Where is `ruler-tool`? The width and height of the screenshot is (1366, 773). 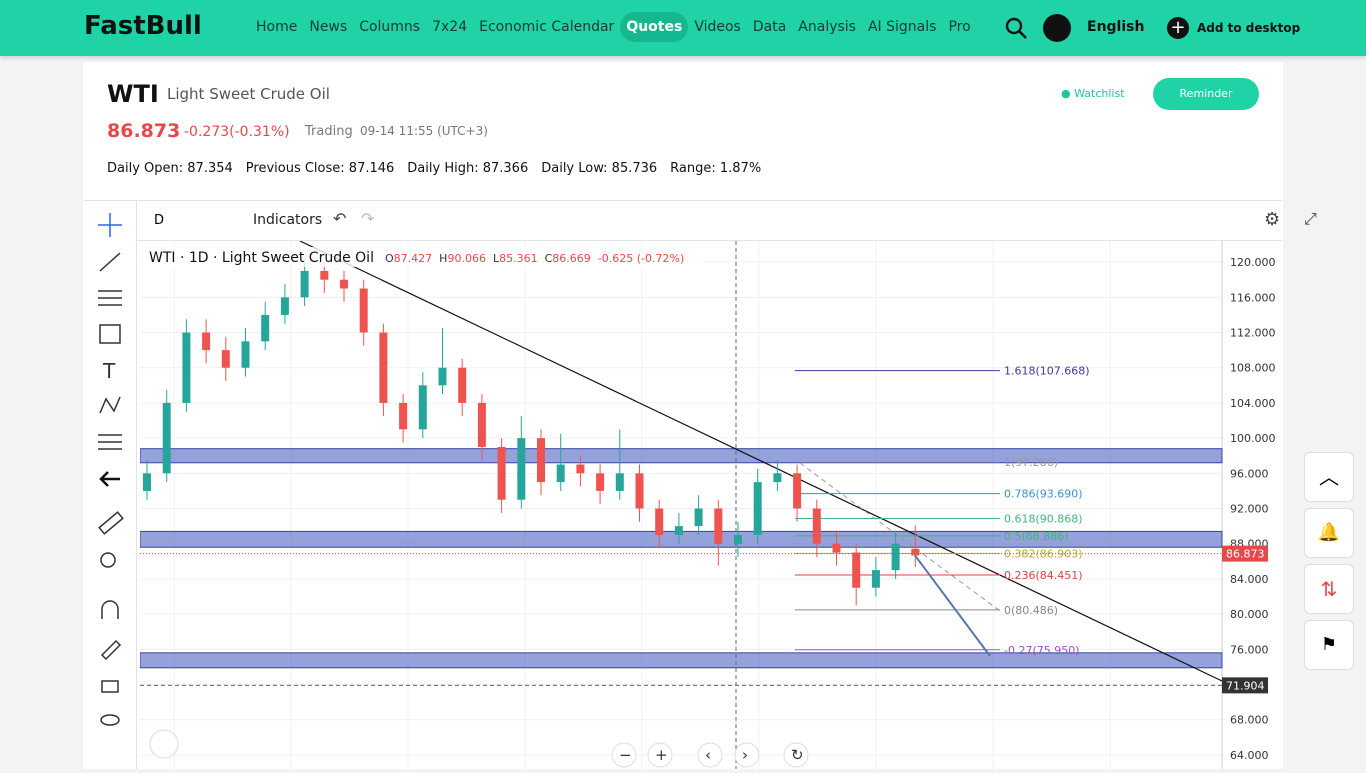
ruler-tool is located at coordinates (111, 523).